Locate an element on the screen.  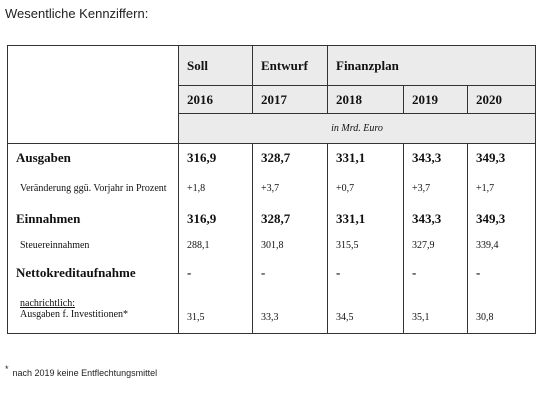
unit-row: in Mrd. Euro is located at coordinates (272, 128).